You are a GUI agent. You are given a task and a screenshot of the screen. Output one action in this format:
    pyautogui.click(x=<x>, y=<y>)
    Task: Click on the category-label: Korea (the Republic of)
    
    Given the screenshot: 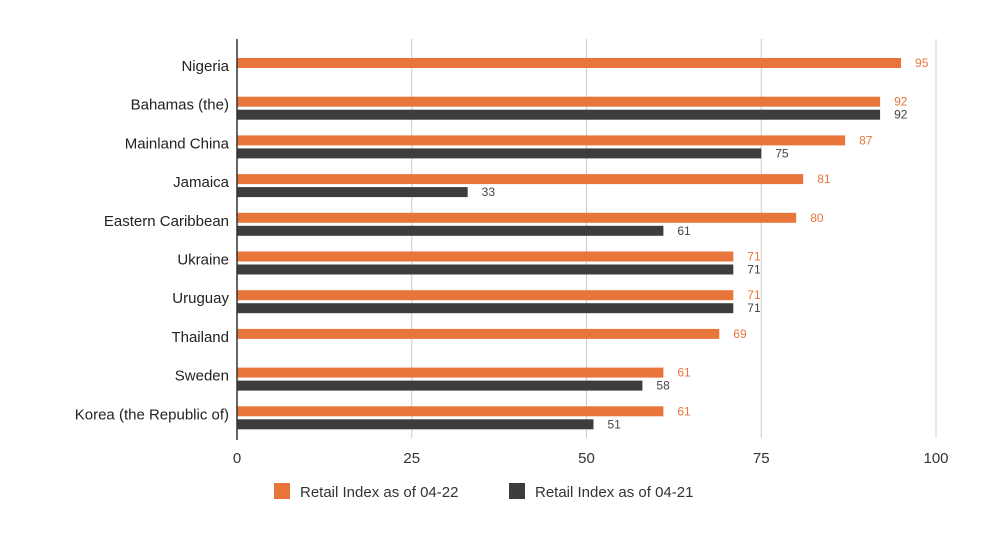 What is the action you would take?
    pyautogui.click(x=152, y=414)
    